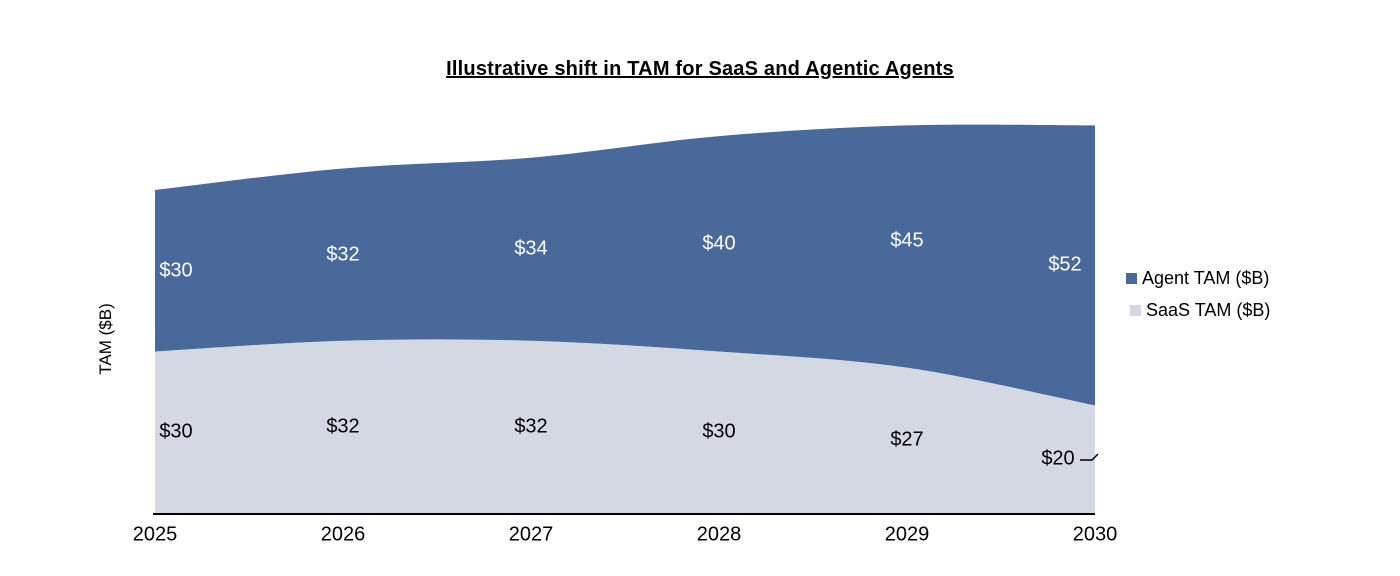 This screenshot has width=1400, height=576. I want to click on data-label-agent-2025: $30, so click(176, 270).